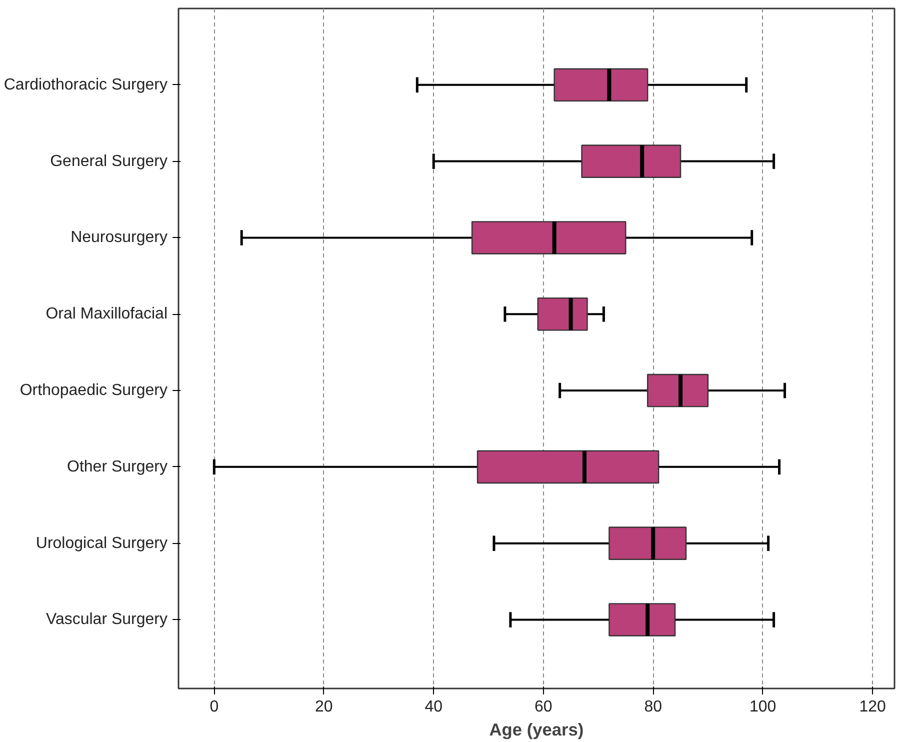 The image size is (898, 742). I want to click on y-tick-label: Cardiothoracic Surgery, so click(86, 85).